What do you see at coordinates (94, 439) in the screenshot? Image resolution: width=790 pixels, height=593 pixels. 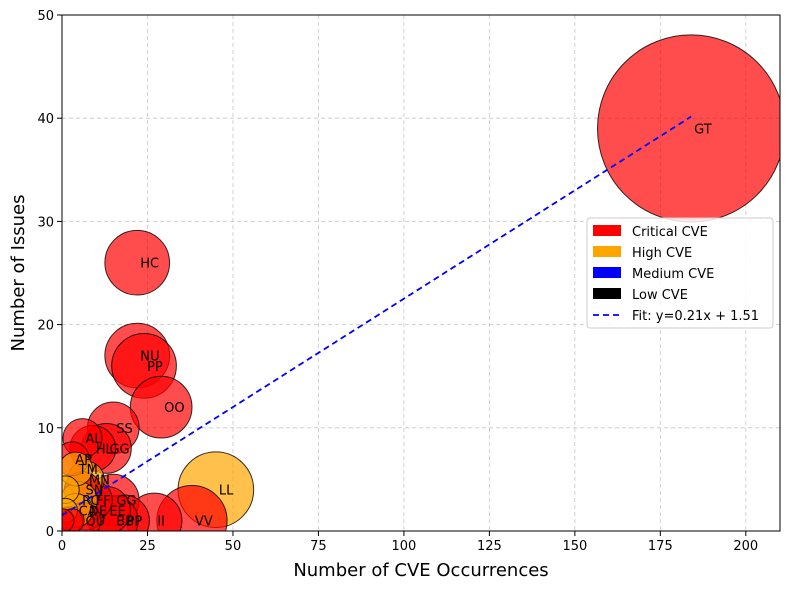 I see `bubble-label-al: AL` at bounding box center [94, 439].